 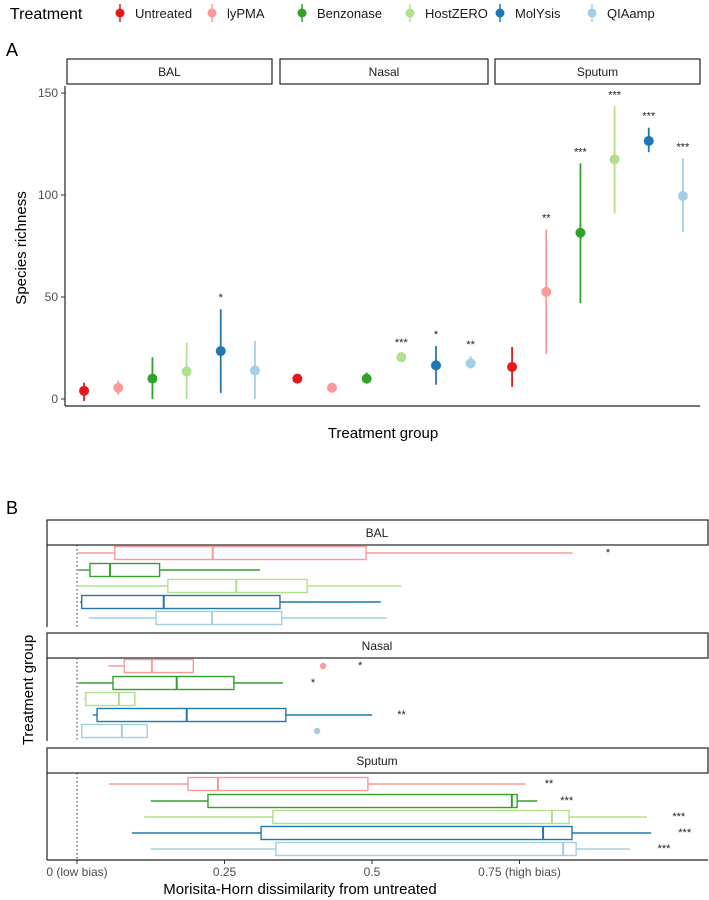 I want to click on y-tick-label: 150, so click(x=48, y=93).